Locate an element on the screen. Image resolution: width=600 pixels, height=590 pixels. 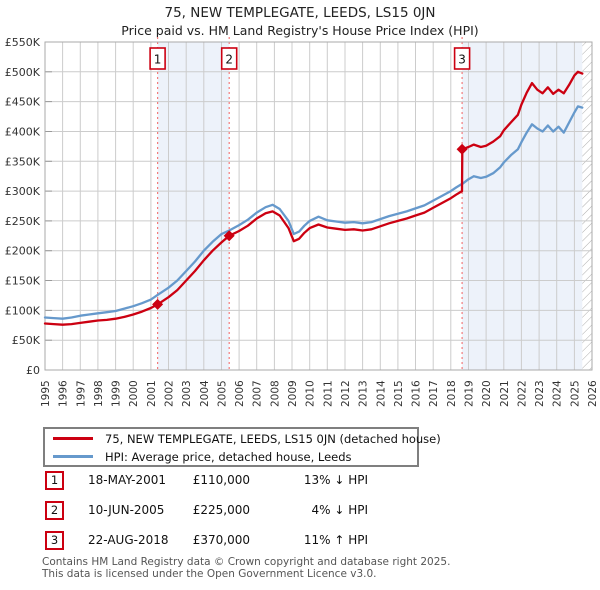
svg-text: £50K is located at coordinates (26, 340).